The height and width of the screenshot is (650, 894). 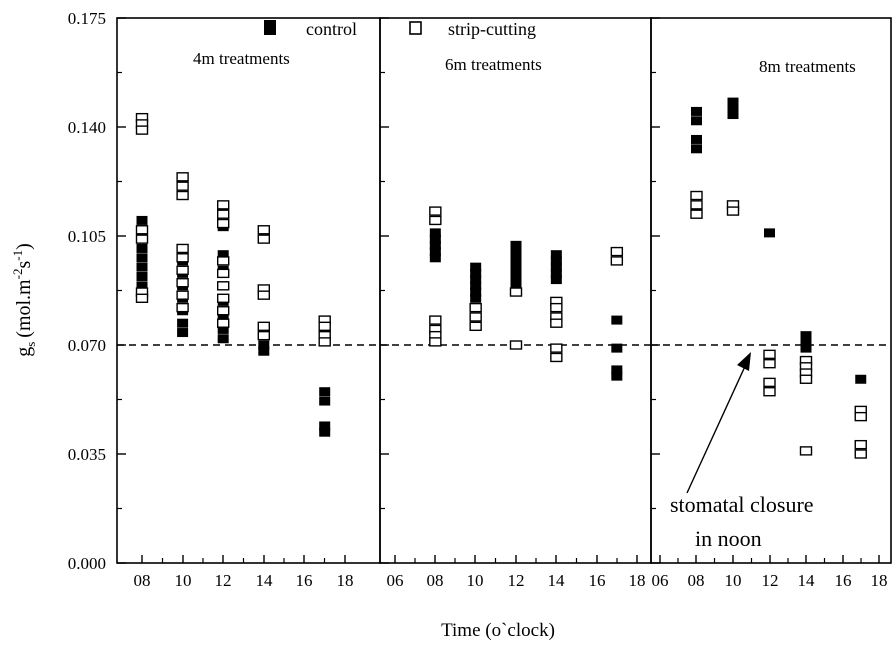 What do you see at coordinates (270, 27) in the screenshot?
I see `legend-control-marker` at bounding box center [270, 27].